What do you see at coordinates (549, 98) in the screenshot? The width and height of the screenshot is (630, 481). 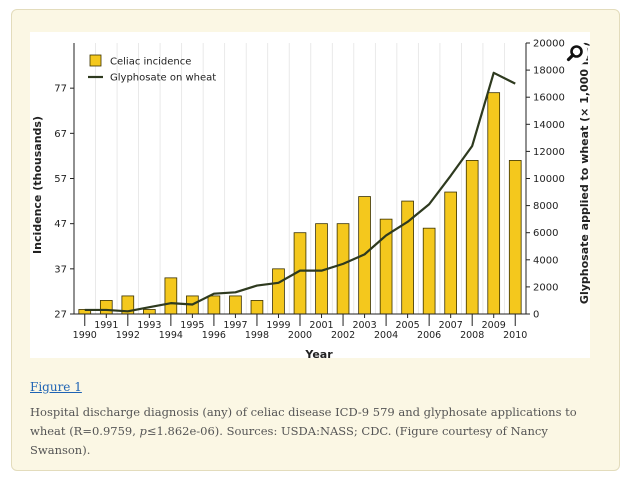 I see `right-tick-label: 16000` at bounding box center [549, 98].